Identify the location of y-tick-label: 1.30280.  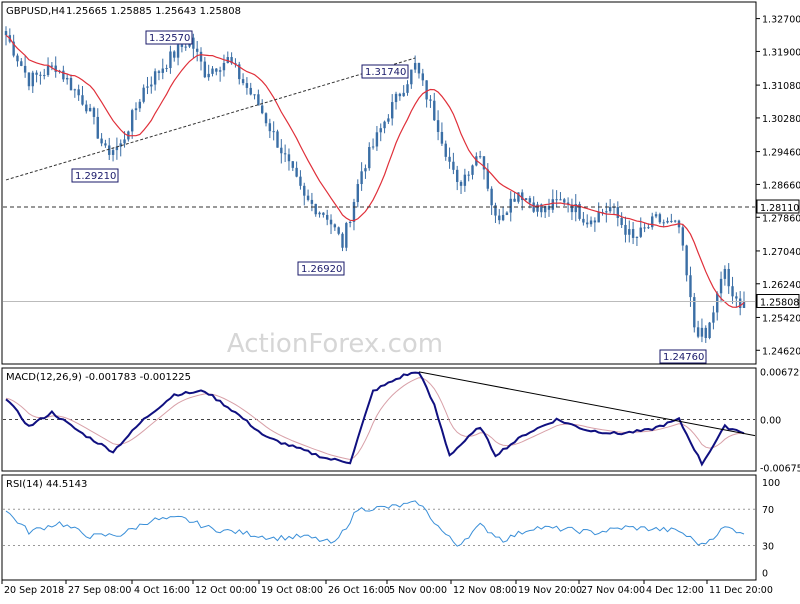
(781, 119).